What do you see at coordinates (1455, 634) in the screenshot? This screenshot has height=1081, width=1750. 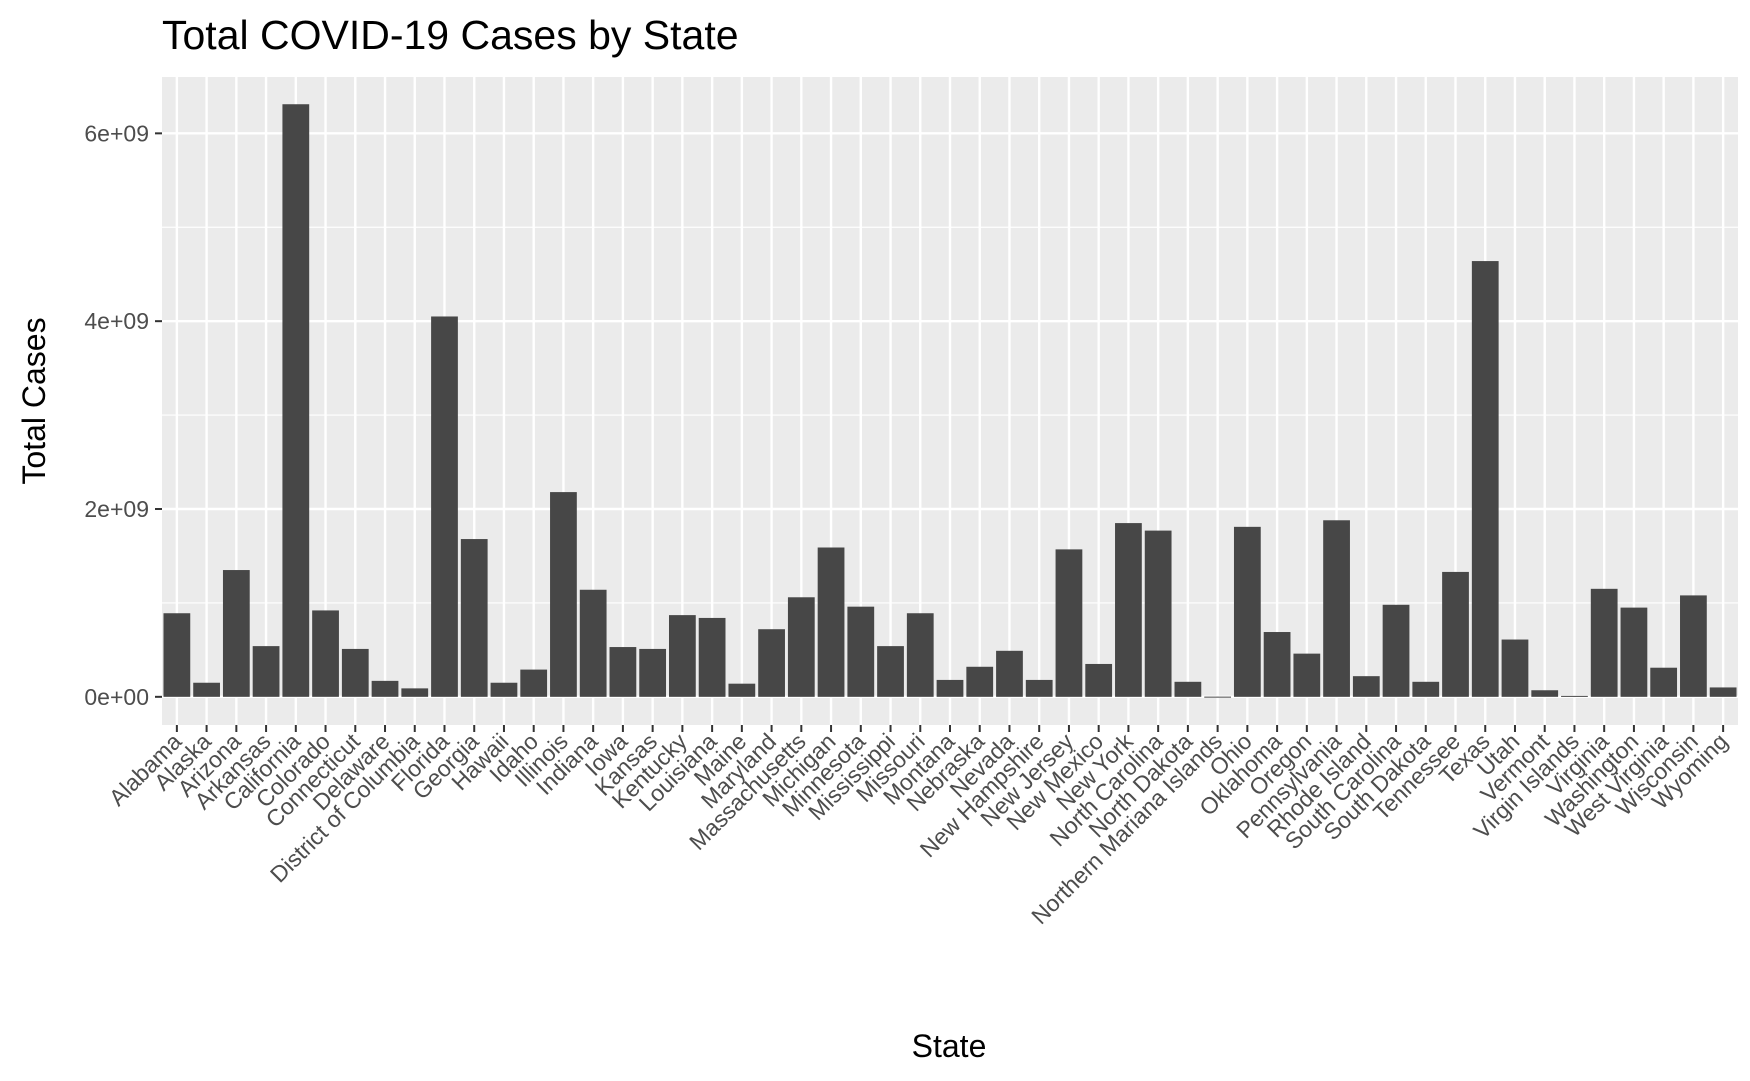 I see `bar-tennessee` at bounding box center [1455, 634].